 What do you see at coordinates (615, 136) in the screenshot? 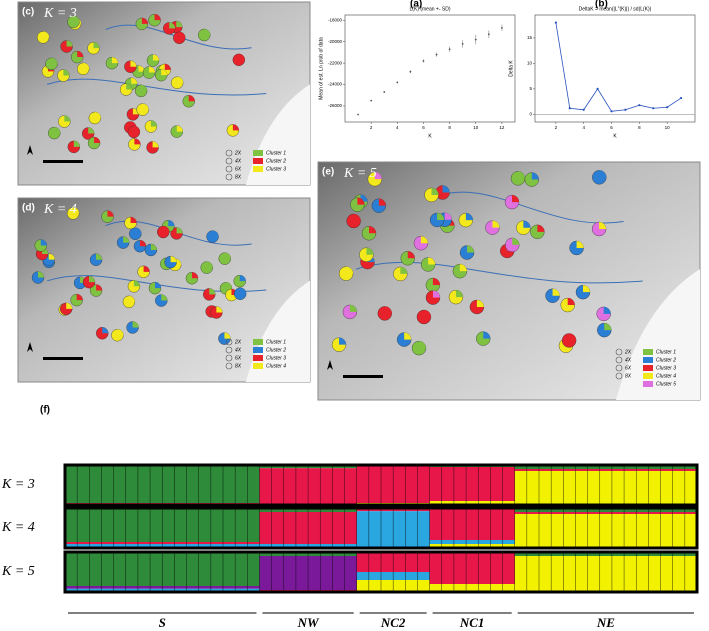
I see `x-axis-label: K` at bounding box center [615, 136].